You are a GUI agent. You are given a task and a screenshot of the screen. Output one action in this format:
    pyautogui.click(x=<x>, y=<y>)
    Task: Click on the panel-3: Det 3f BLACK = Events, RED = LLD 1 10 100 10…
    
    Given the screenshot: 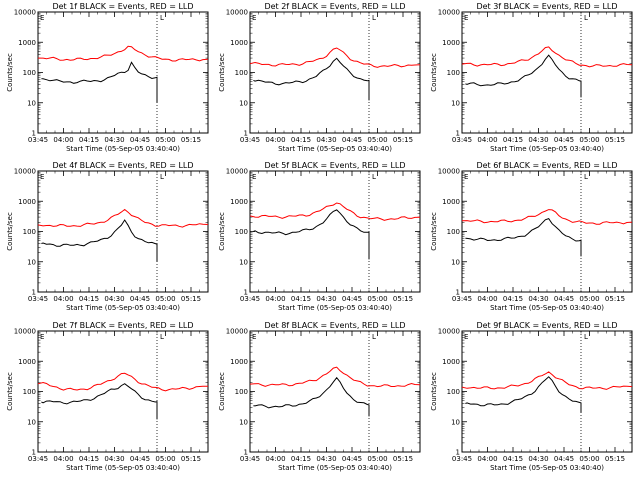 What is the action you would take?
    pyautogui.click(x=531, y=77)
    